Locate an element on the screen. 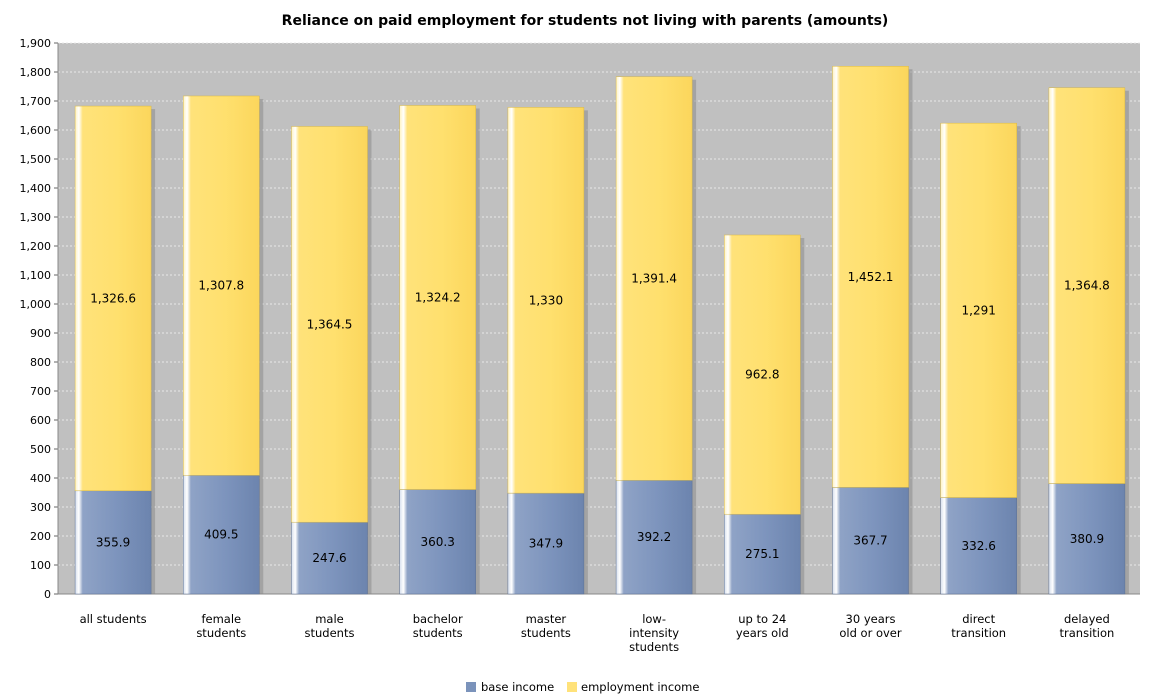  data-label-employment-income: 1,291 is located at coordinates (979, 310).